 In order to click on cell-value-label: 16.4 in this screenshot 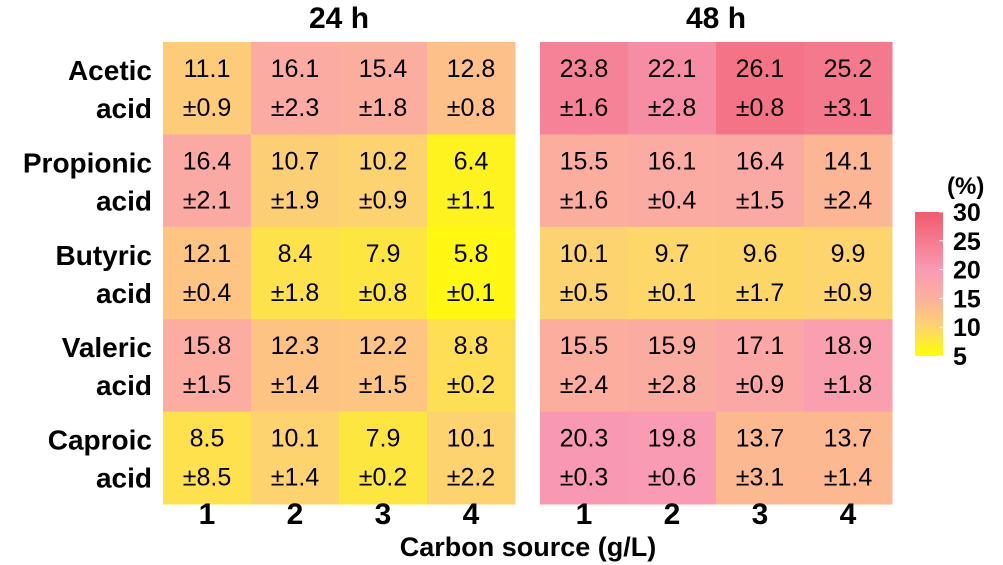, I will do `click(207, 161)`.